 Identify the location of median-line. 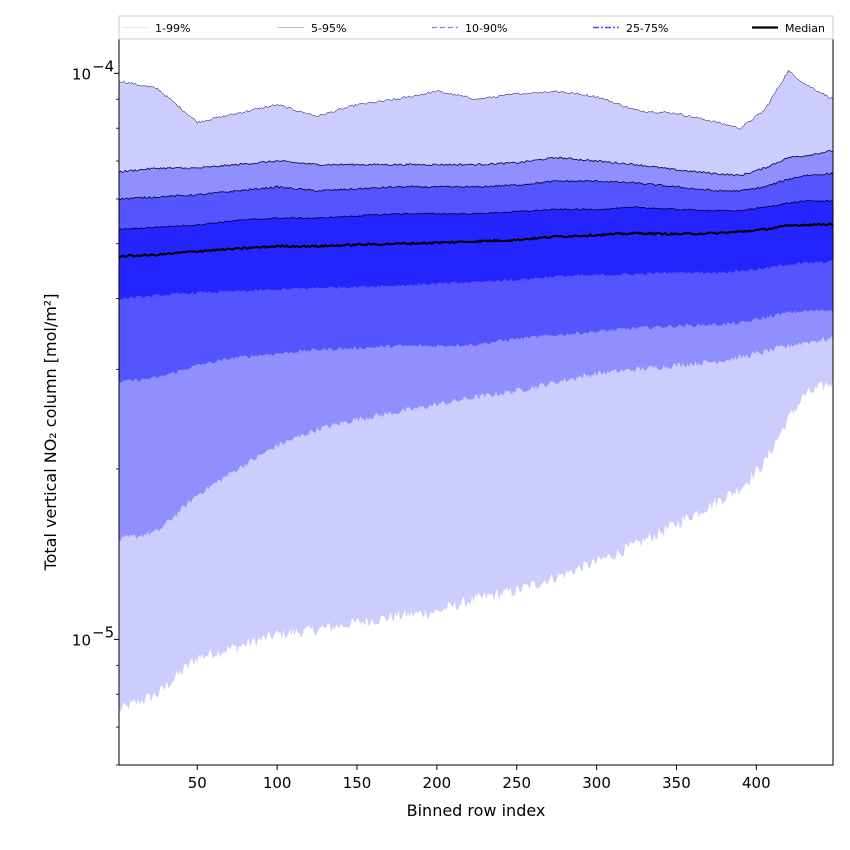
(476, 240).